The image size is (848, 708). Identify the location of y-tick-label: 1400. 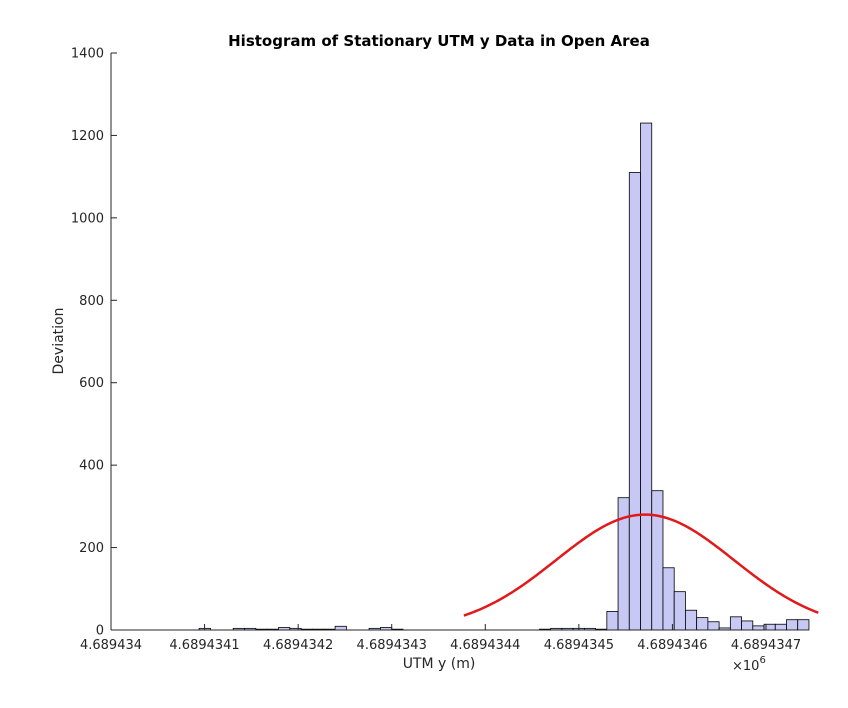
(87, 54).